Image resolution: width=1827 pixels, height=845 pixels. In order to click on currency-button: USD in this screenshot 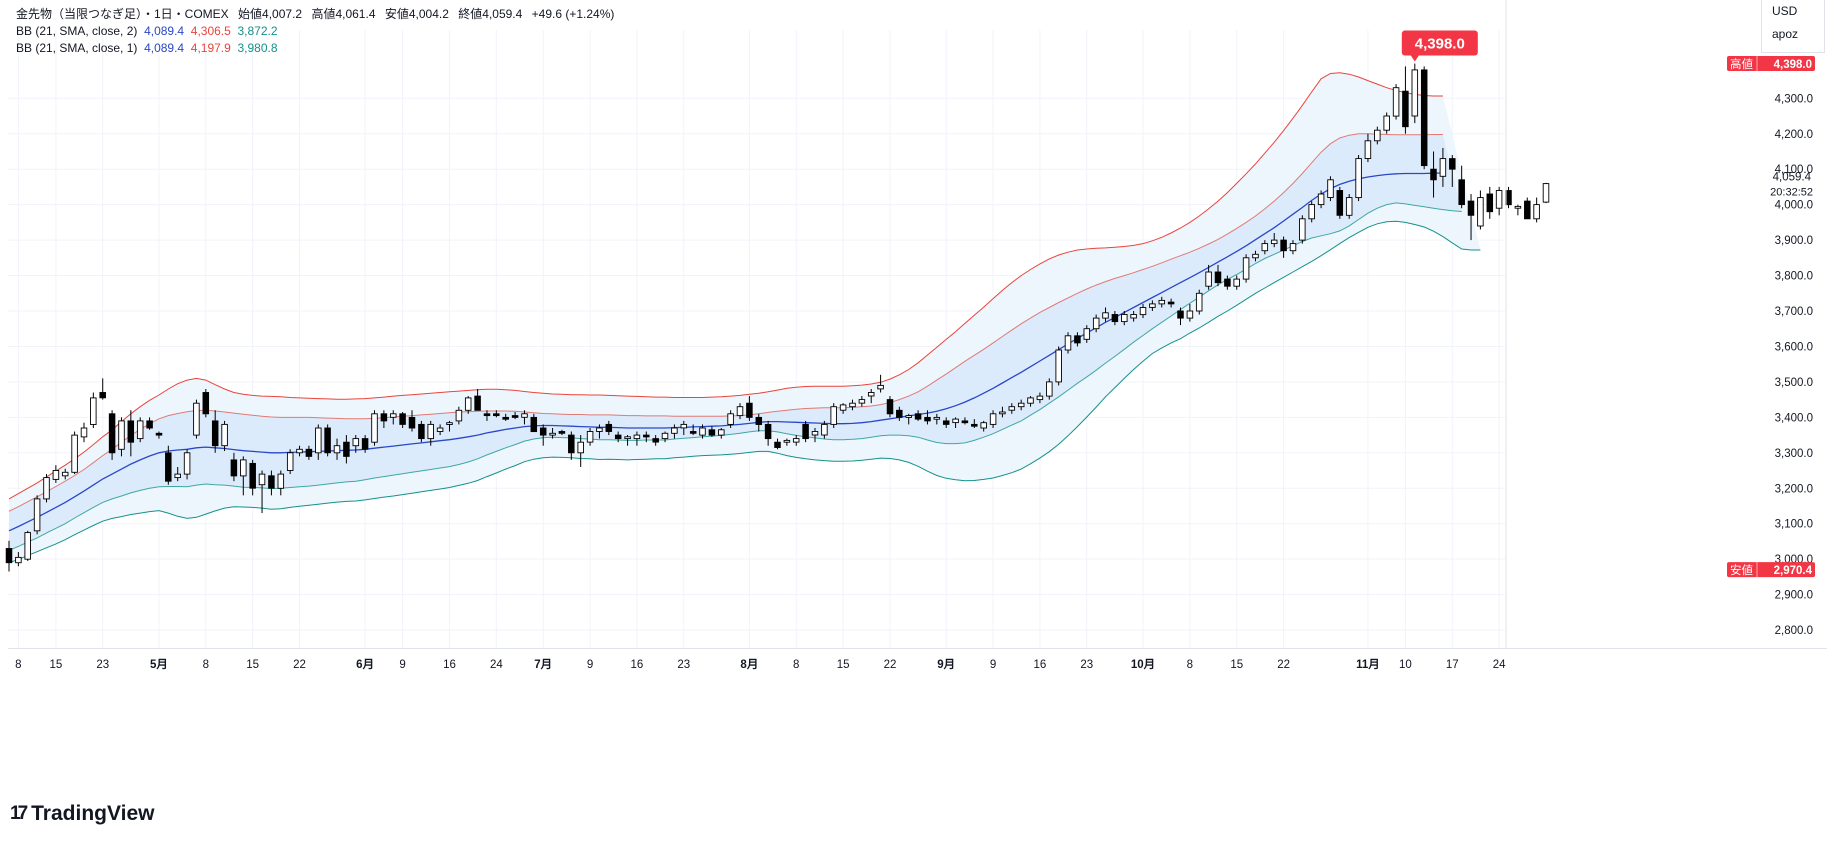, I will do `click(1785, 11)`.